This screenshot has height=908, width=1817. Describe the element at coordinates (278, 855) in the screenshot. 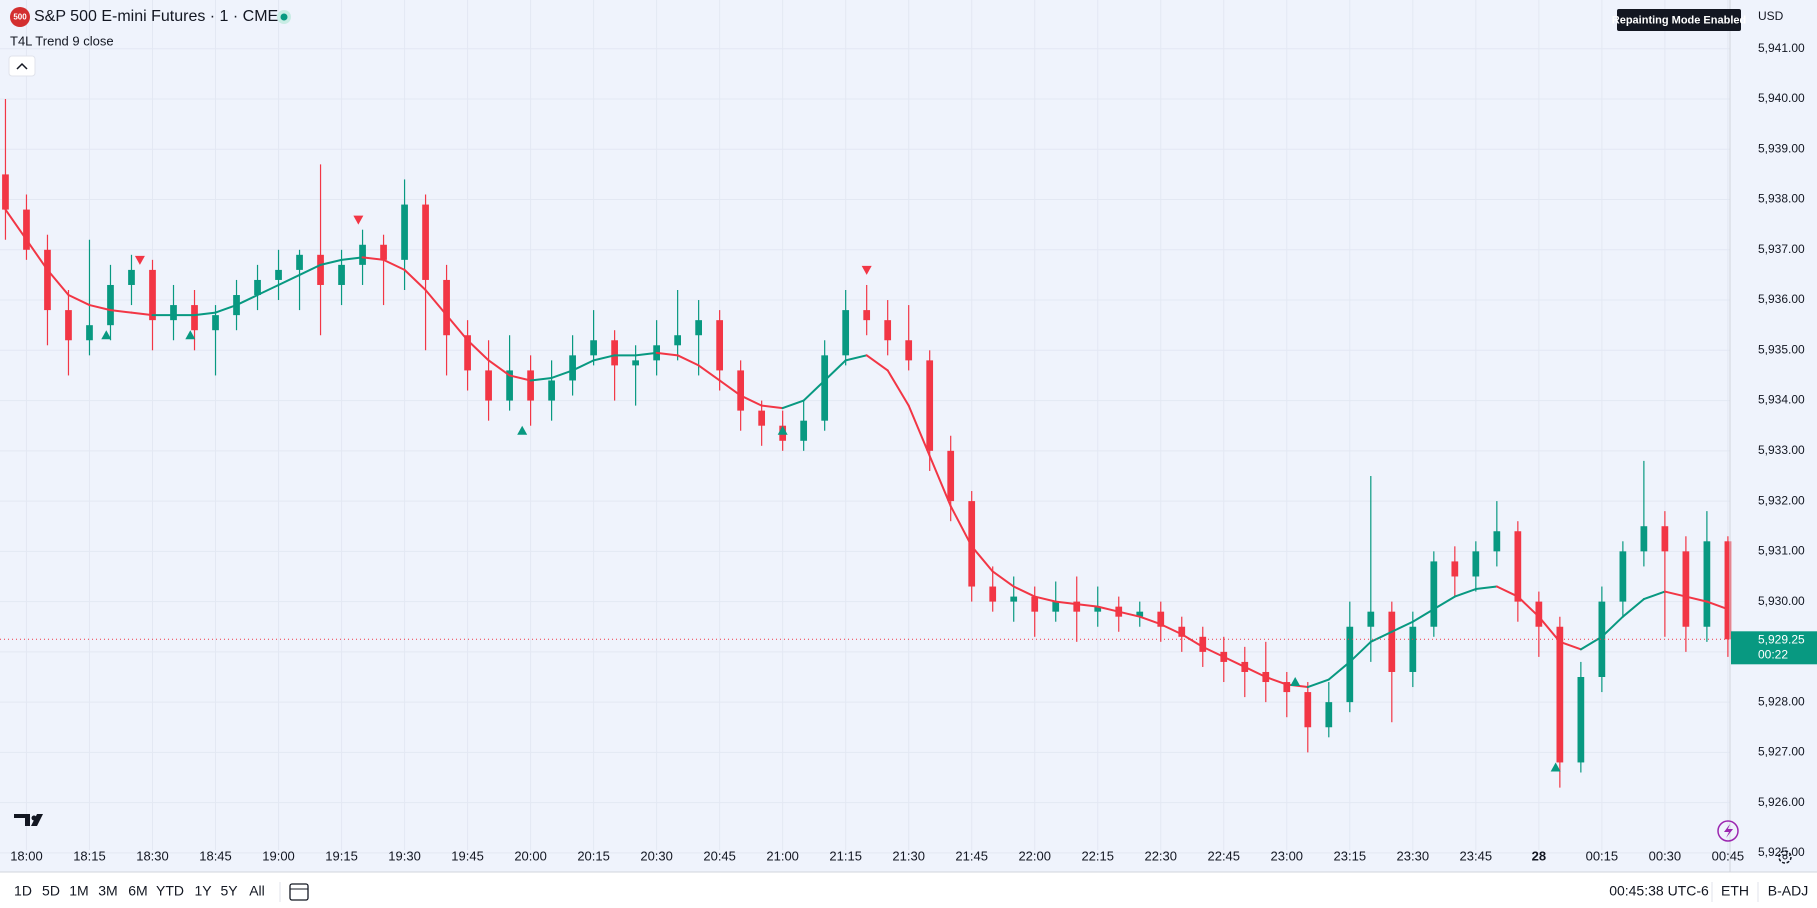

I see `x-tick-label: 19:00` at that location.